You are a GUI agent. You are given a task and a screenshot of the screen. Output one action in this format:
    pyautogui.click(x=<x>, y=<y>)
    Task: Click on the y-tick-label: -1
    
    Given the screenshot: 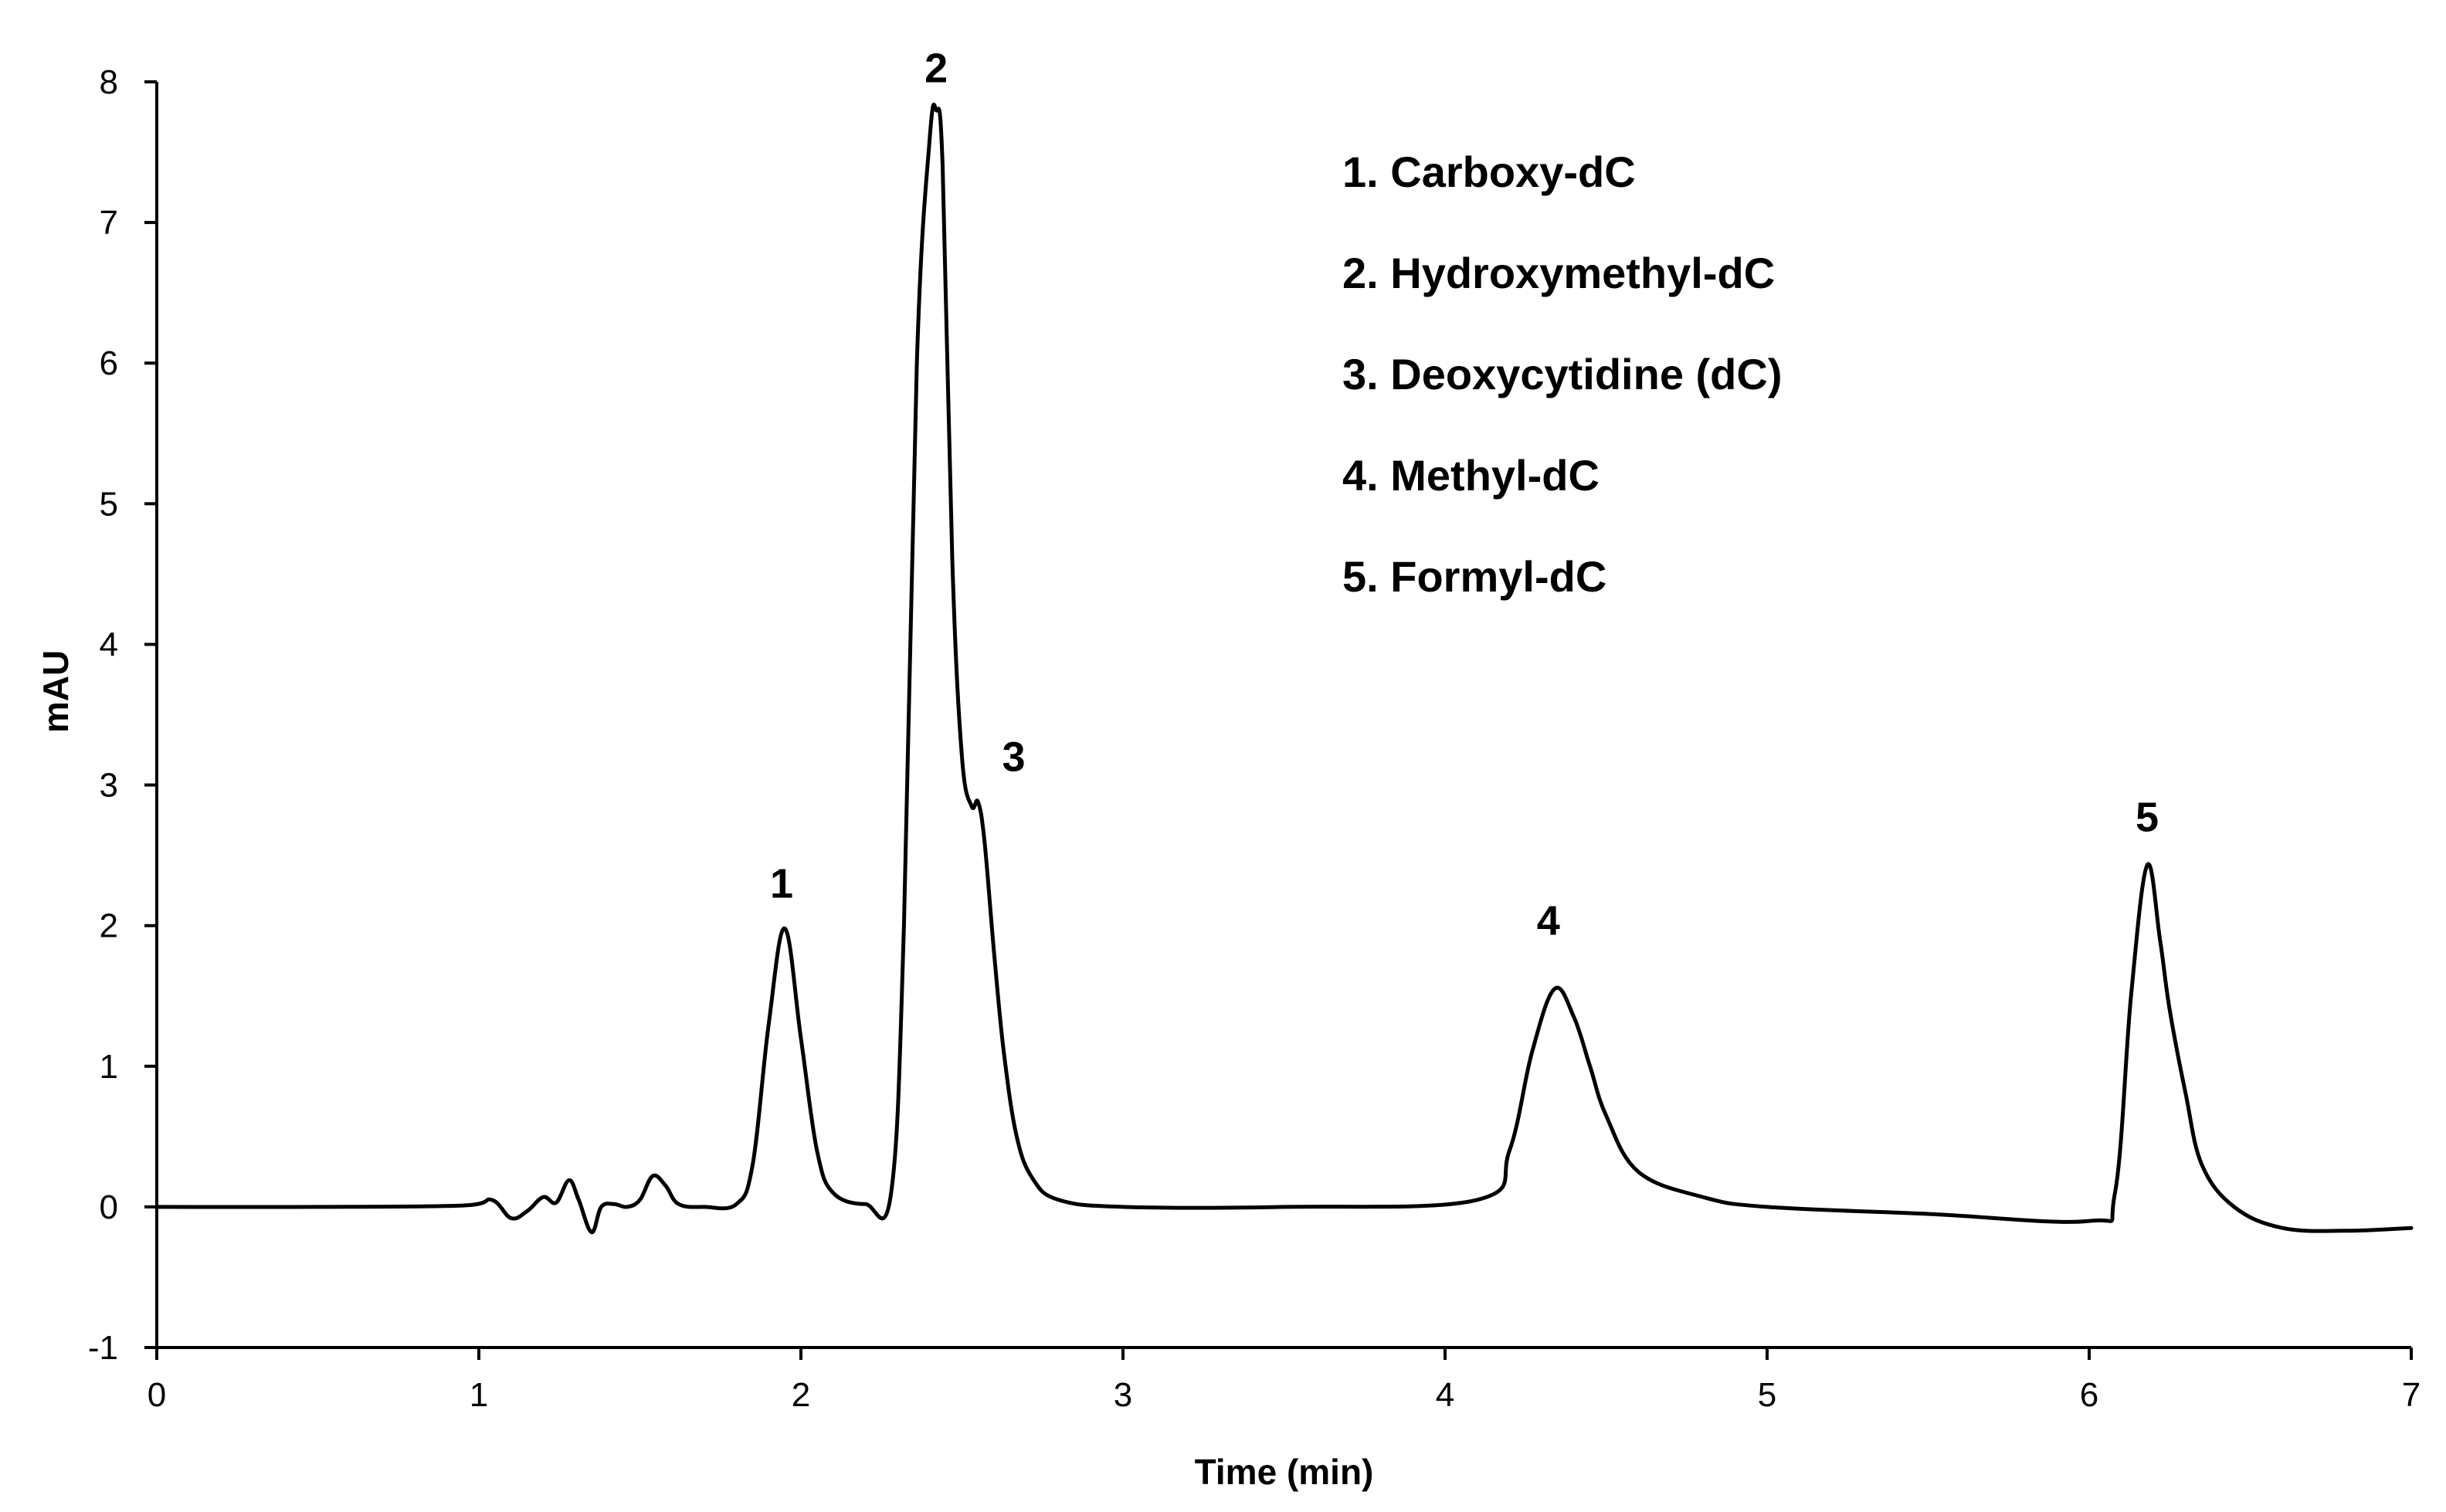 What is the action you would take?
    pyautogui.click(x=103, y=1348)
    